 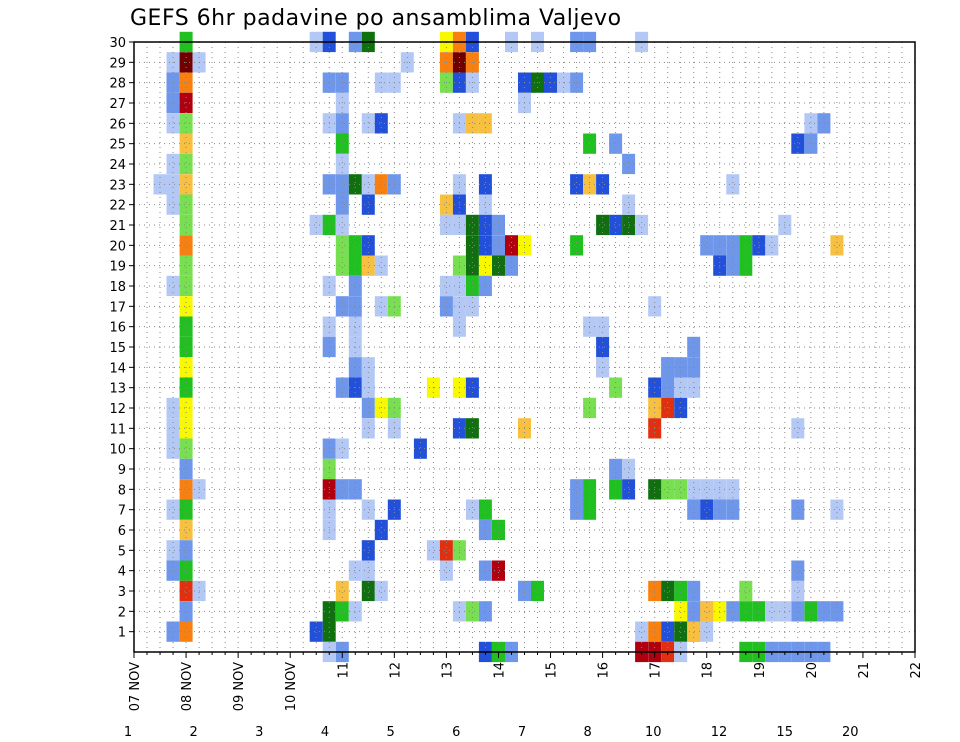 What do you see at coordinates (653, 732) in the screenshot?
I see `colorbar-label: 10` at bounding box center [653, 732].